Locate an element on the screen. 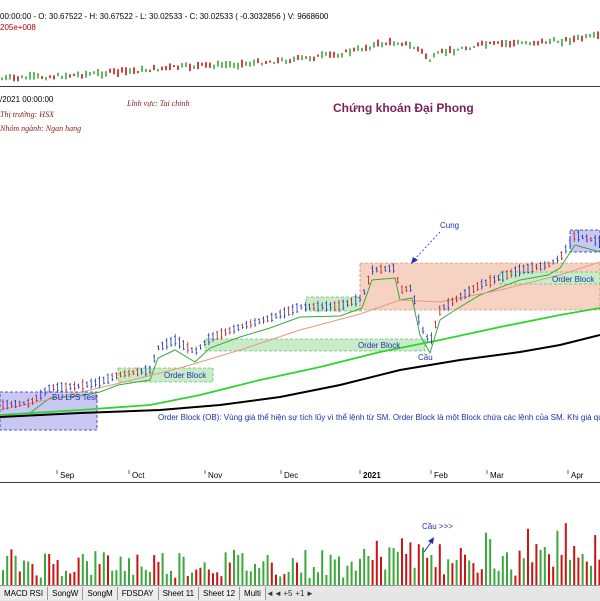 This screenshot has height=601, width=600. time-axis: Sep Oct Nov Dec 2021 Feb Mar Apr is located at coordinates (300, 476).